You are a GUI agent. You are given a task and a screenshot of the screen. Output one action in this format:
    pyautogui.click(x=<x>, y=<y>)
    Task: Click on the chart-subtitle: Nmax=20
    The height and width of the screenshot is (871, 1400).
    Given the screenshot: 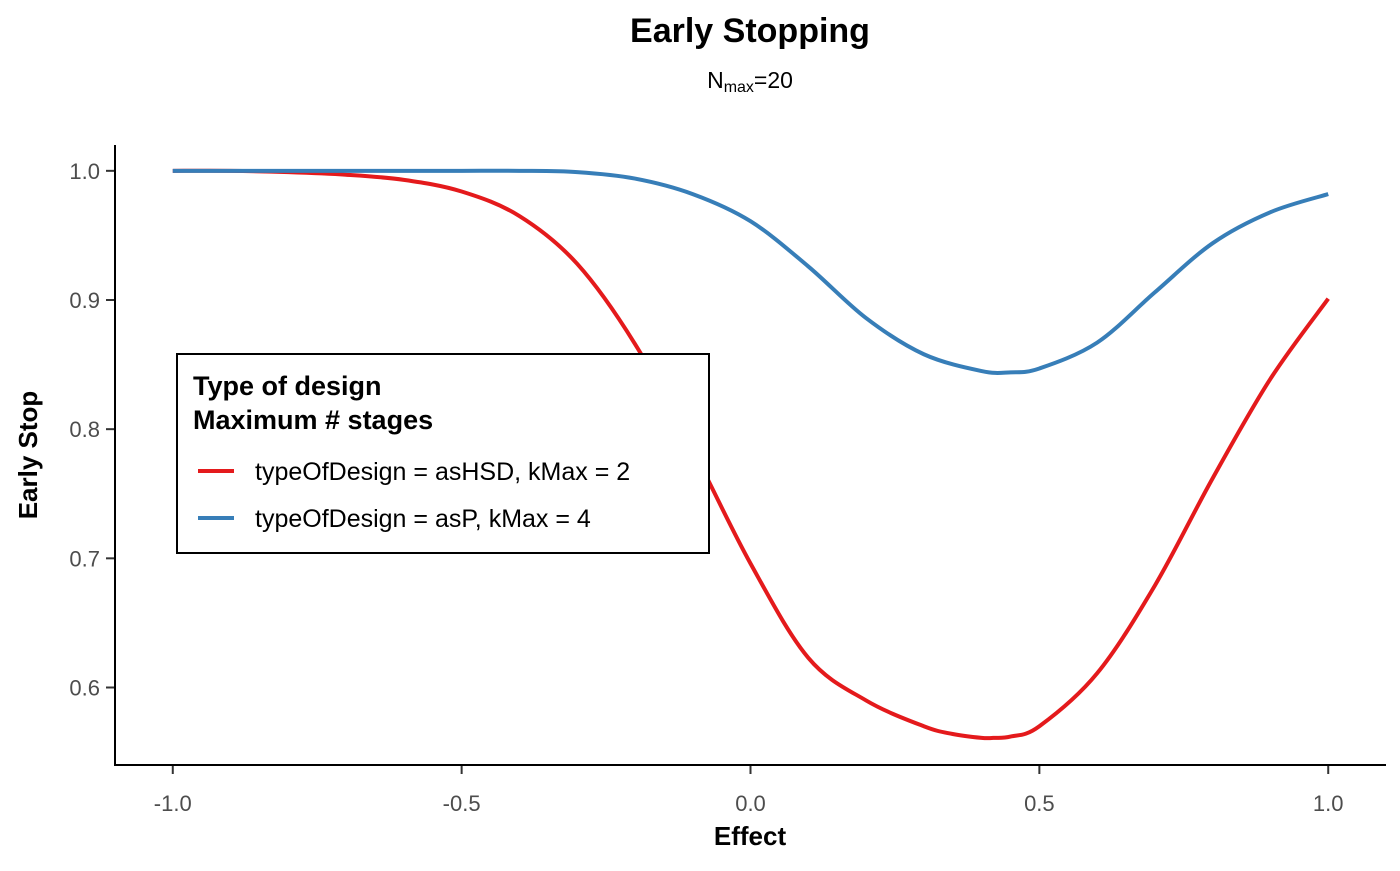 What is the action you would take?
    pyautogui.click(x=750, y=81)
    